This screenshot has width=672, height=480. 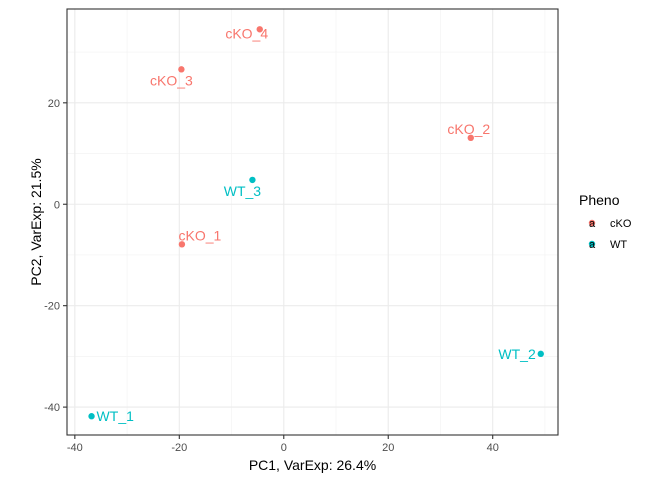 I want to click on point-label-cko-2: cKO_2, so click(x=468, y=129).